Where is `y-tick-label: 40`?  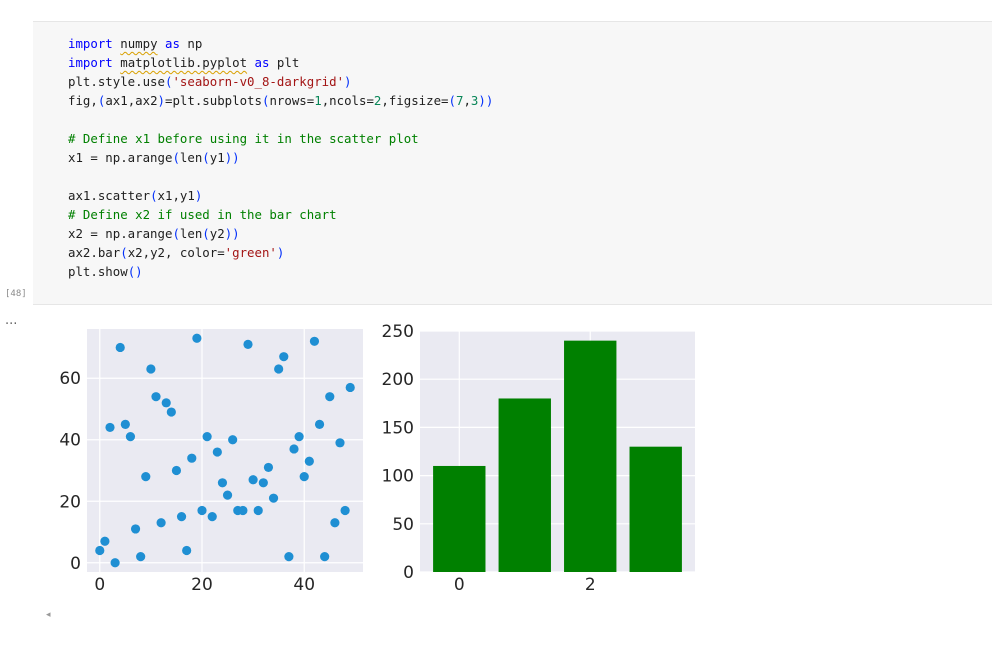 y-tick-label: 40 is located at coordinates (70, 441).